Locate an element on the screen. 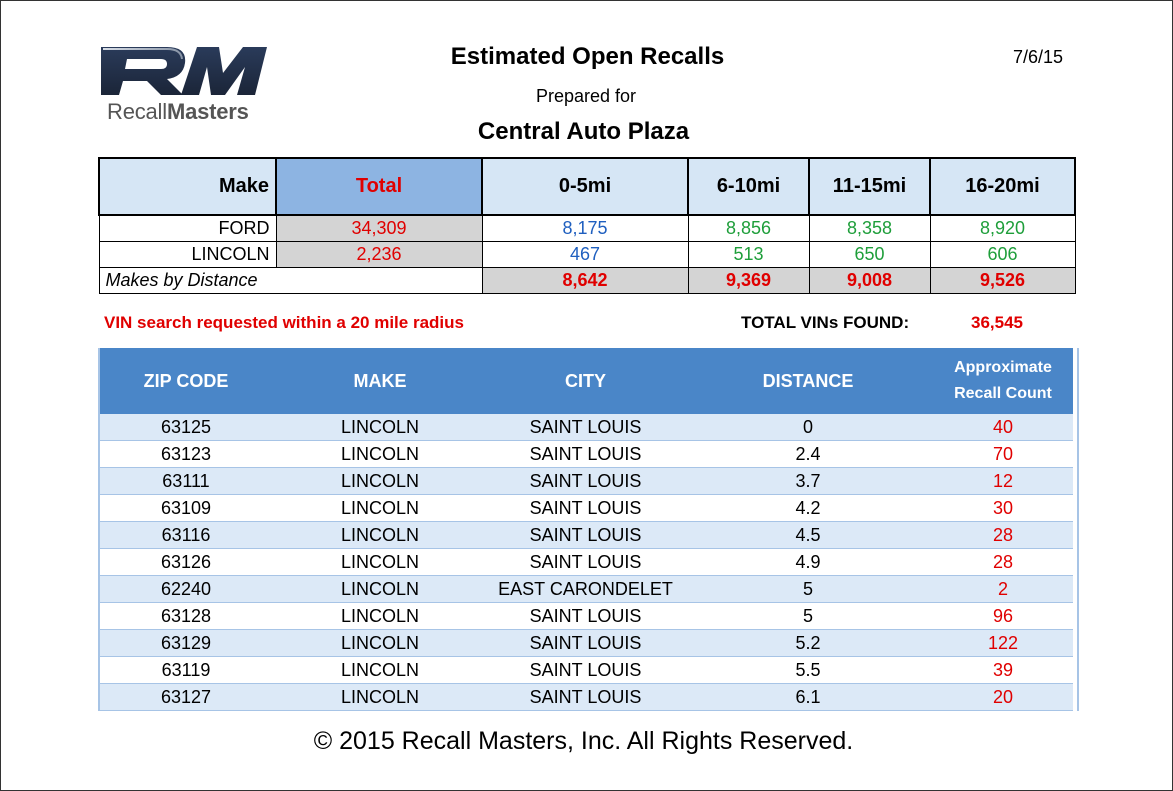 The image size is (1173, 791). col-distance: DISTANCE is located at coordinates (808, 381).